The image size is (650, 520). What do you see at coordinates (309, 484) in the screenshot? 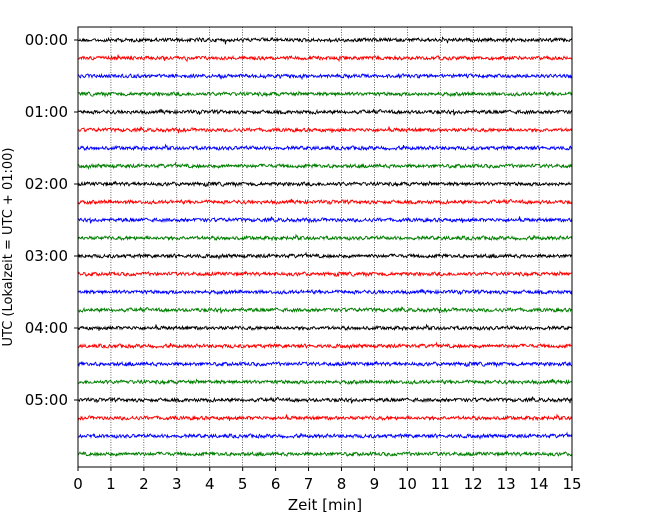
I see `x-tick-label: 7` at bounding box center [309, 484].